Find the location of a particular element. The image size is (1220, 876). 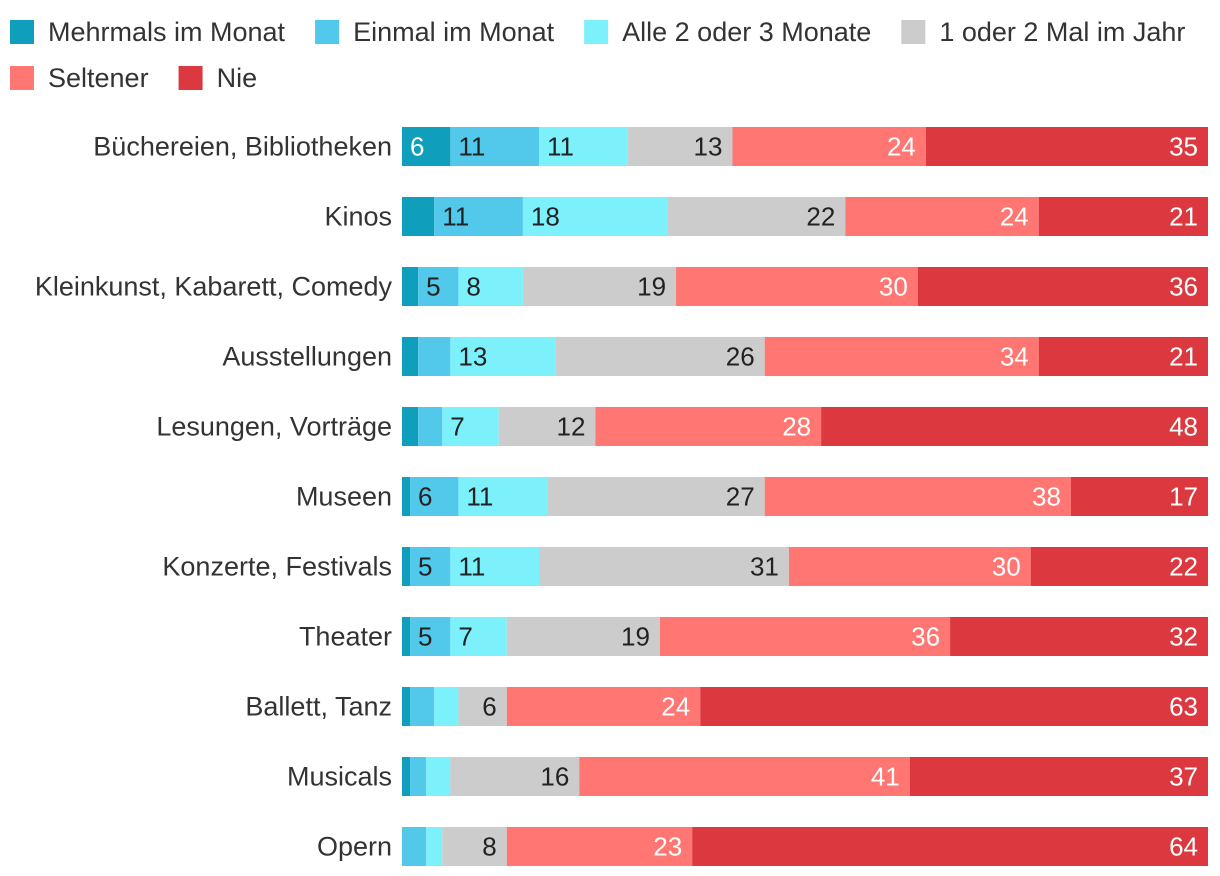

legend-item-nie: Nie is located at coordinates (218, 78).